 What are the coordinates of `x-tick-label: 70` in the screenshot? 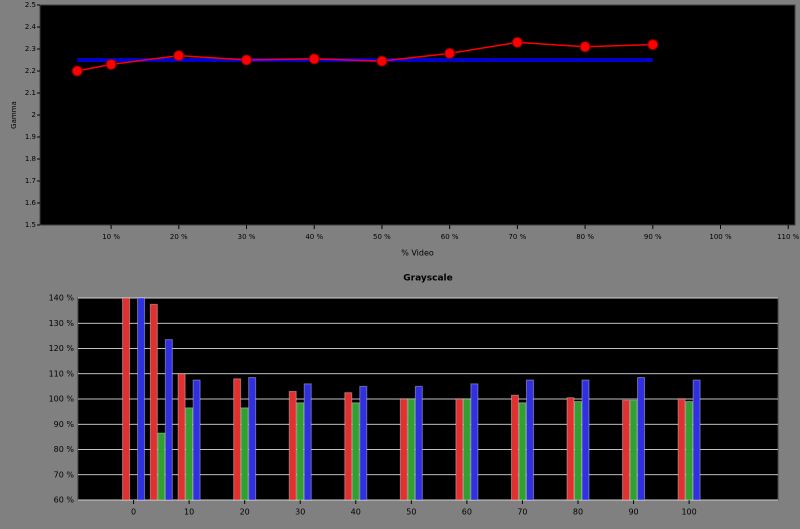 It's located at (522, 512).